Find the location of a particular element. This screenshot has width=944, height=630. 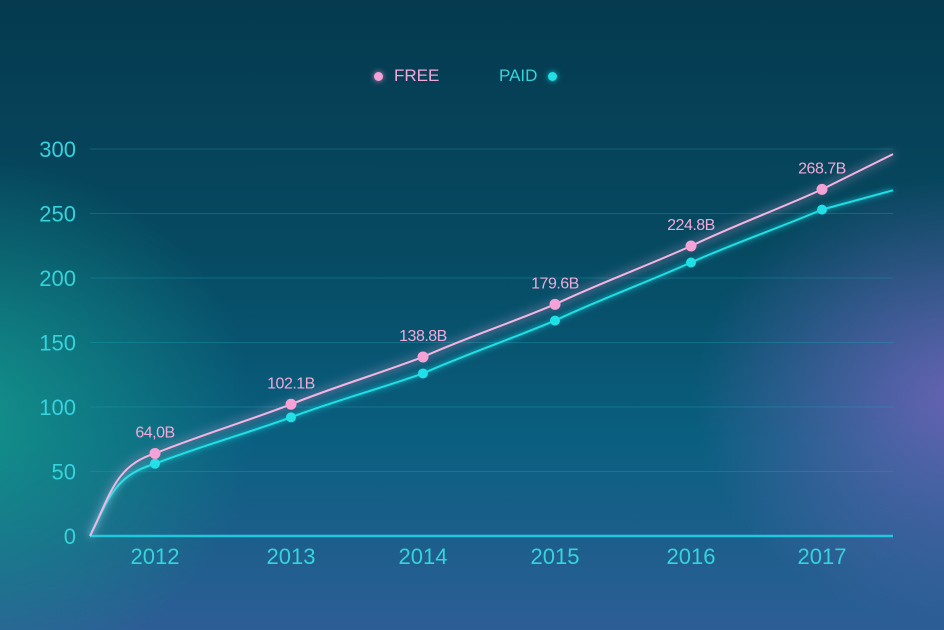

y-tick-label: 150 is located at coordinates (57, 343).